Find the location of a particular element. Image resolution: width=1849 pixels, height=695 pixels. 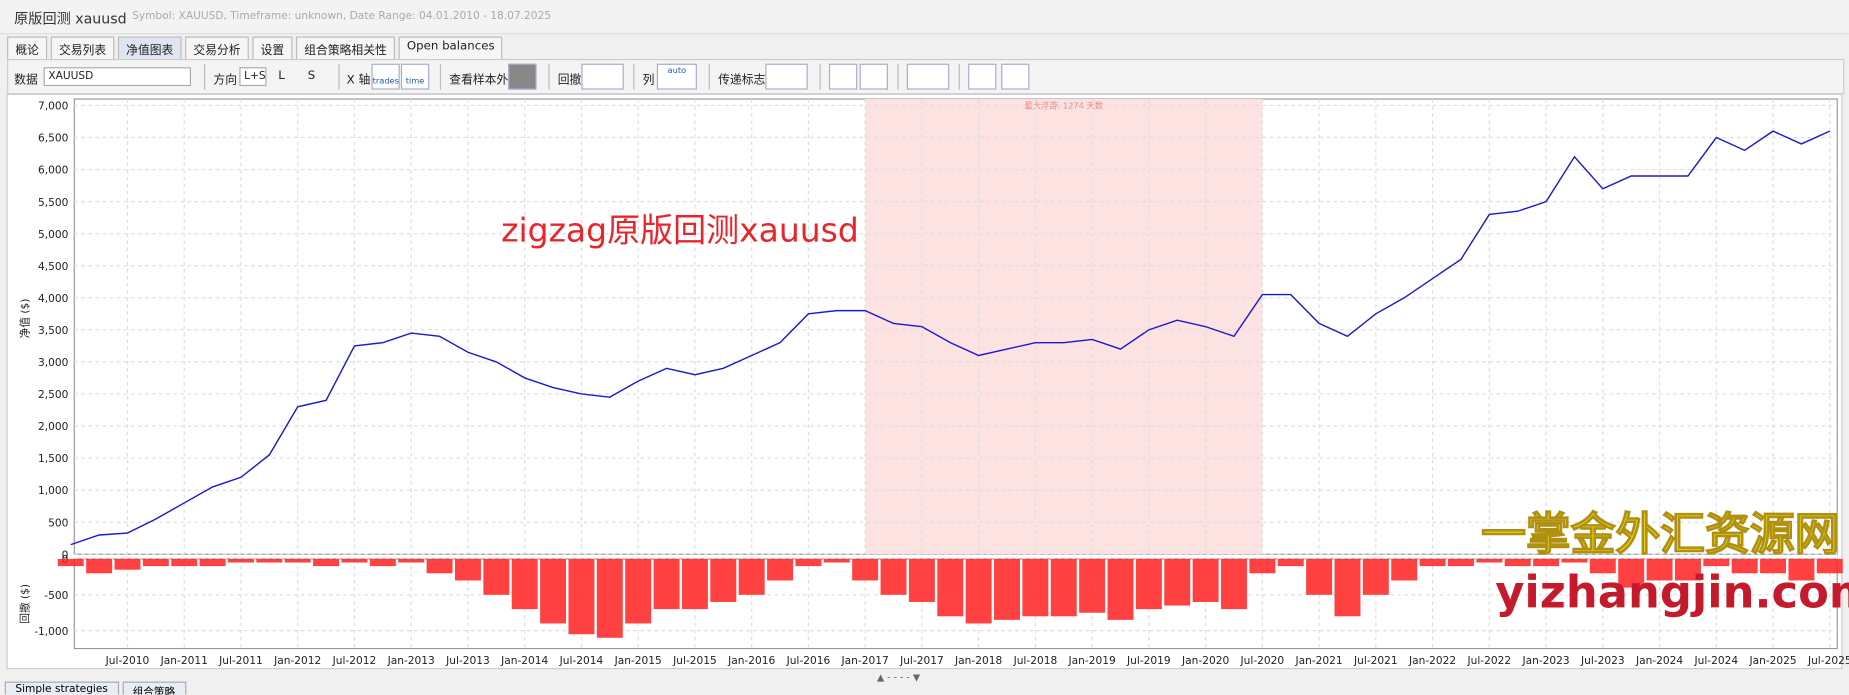

label: 数据 is located at coordinates (26, 81).